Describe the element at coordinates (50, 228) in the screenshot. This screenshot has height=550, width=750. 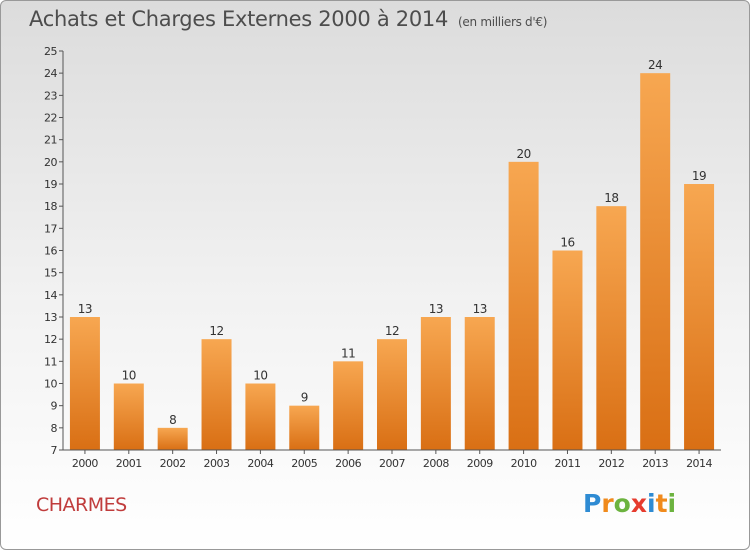
I see `y-tick-label: 17` at that location.